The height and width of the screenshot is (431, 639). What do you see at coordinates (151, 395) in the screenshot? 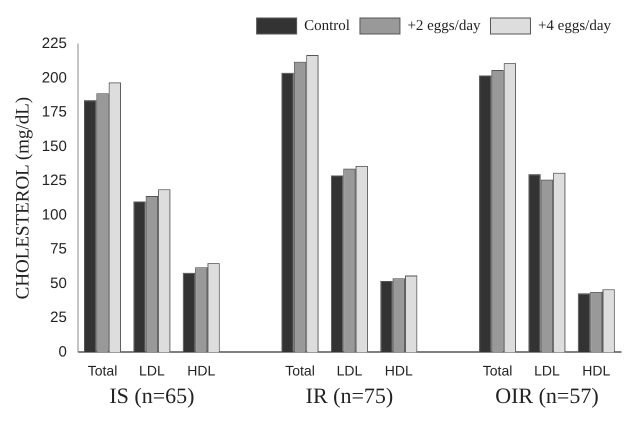
I see `text: IS (n=65)` at bounding box center [151, 395].